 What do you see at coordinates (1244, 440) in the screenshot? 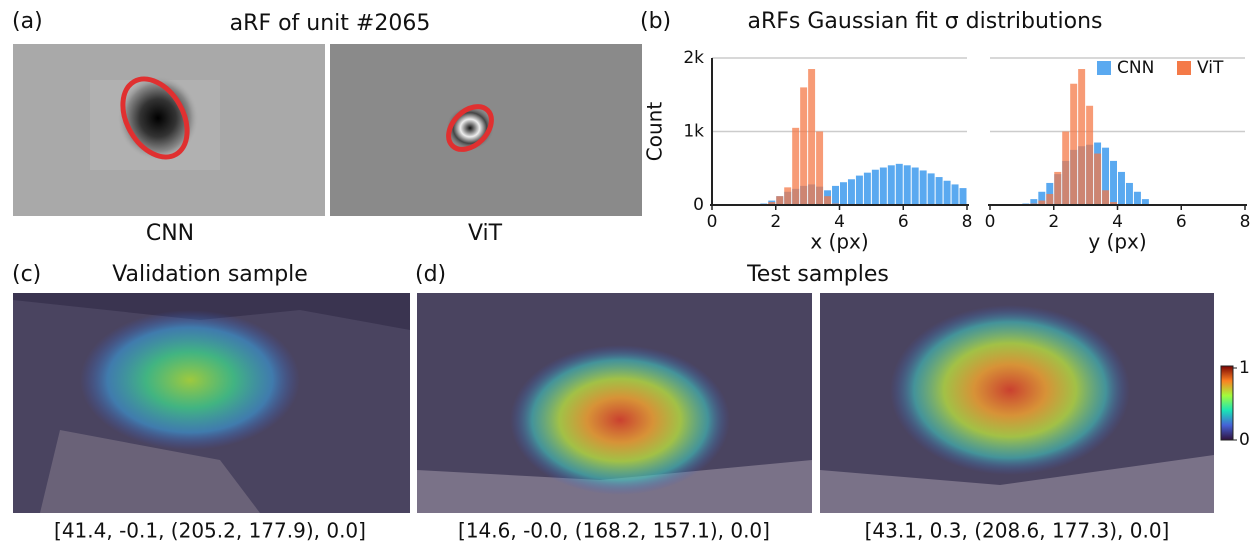
I see `colorbar-tick-label: 0` at bounding box center [1244, 440].